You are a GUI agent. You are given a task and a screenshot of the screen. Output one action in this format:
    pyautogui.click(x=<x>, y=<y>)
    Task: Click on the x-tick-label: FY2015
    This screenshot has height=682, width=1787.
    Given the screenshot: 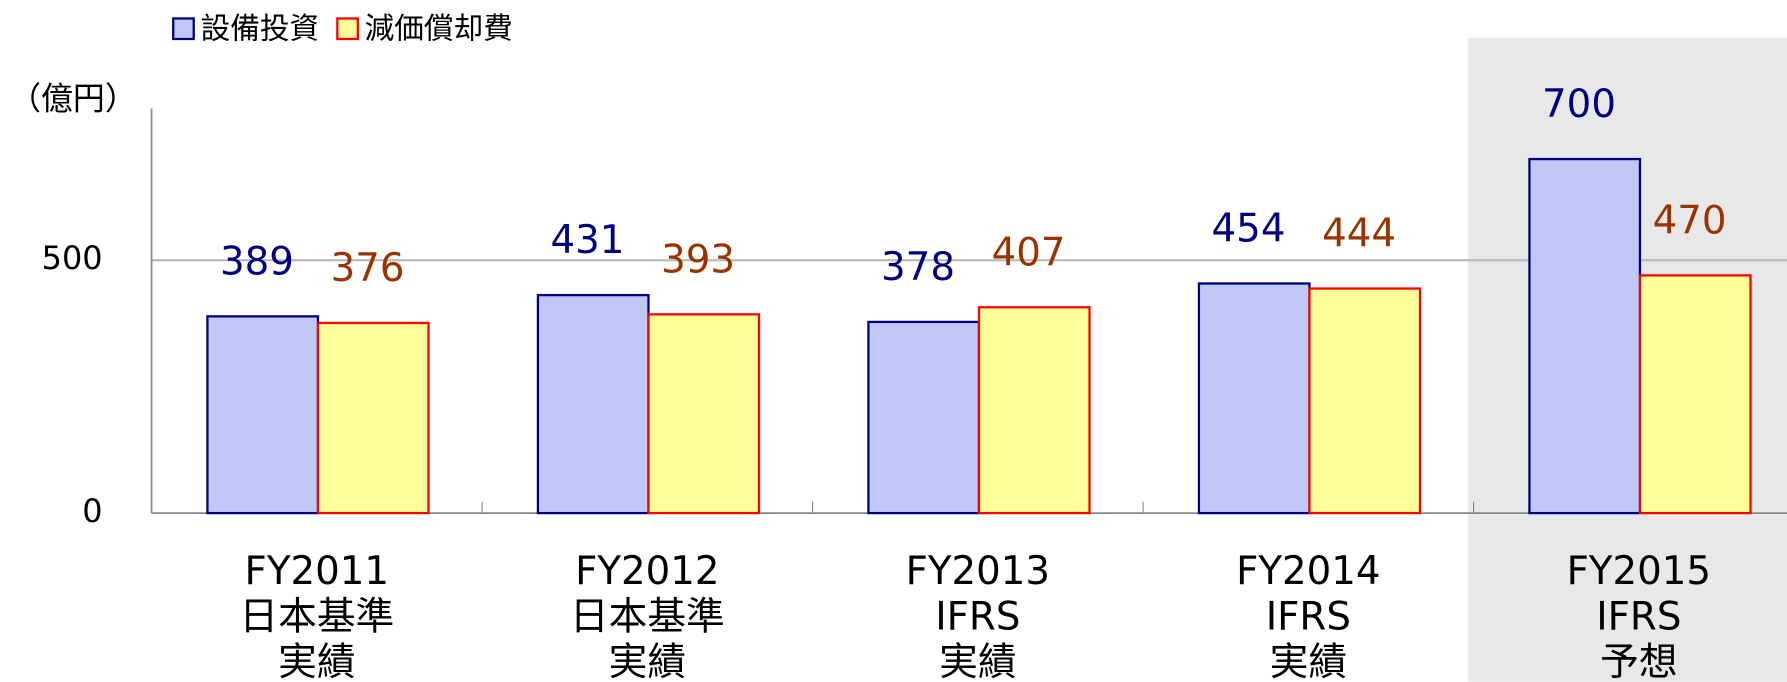 What is the action you would take?
    pyautogui.click(x=1639, y=571)
    